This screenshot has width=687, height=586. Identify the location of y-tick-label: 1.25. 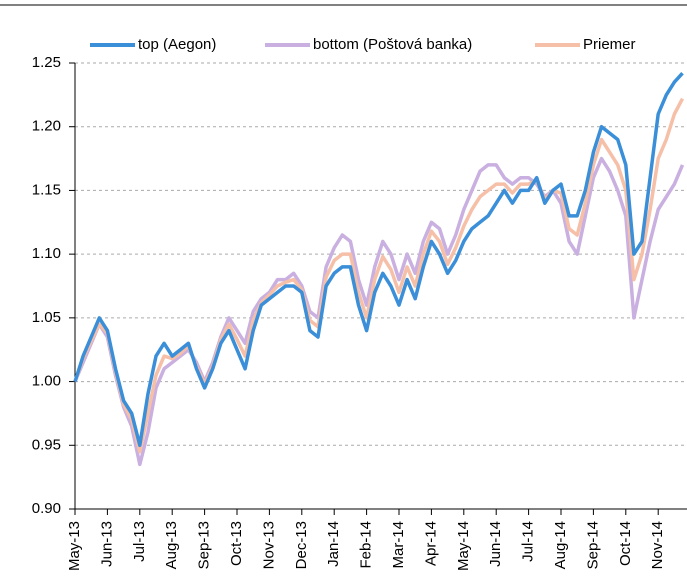
(46, 62).